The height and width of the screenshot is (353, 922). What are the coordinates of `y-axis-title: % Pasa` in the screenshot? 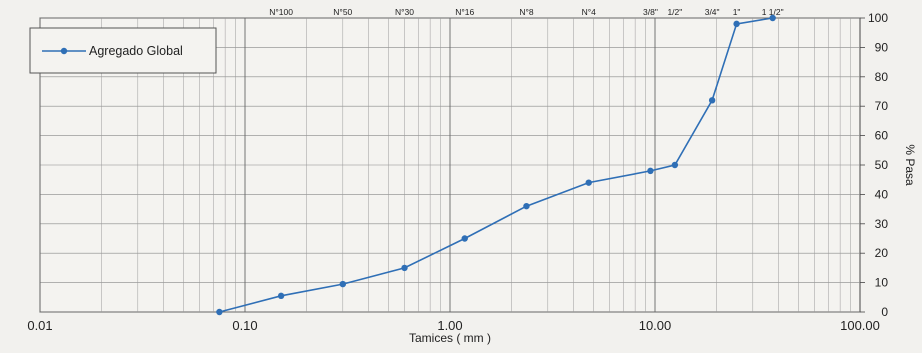 It's located at (910, 165).